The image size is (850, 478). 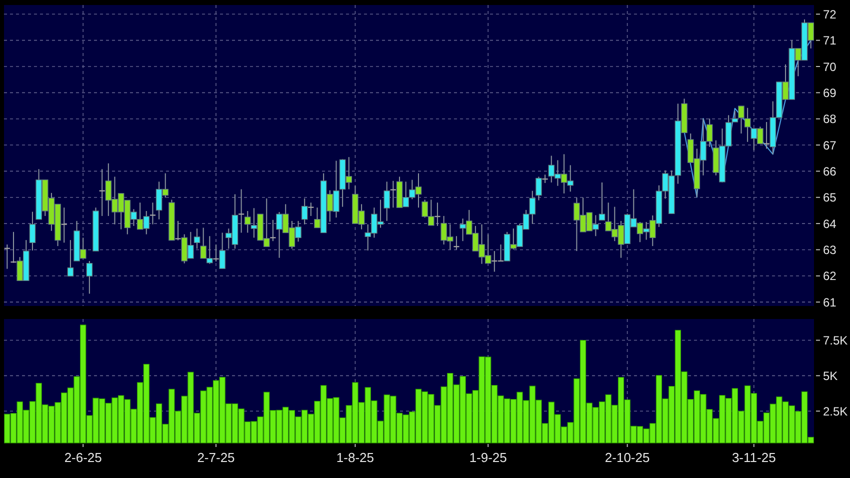 What do you see at coordinates (627, 457) in the screenshot?
I see `x-tick-label: 2-10-25` at bounding box center [627, 457].